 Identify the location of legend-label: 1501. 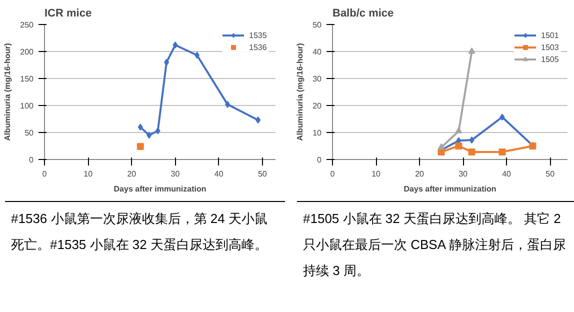
(550, 35).